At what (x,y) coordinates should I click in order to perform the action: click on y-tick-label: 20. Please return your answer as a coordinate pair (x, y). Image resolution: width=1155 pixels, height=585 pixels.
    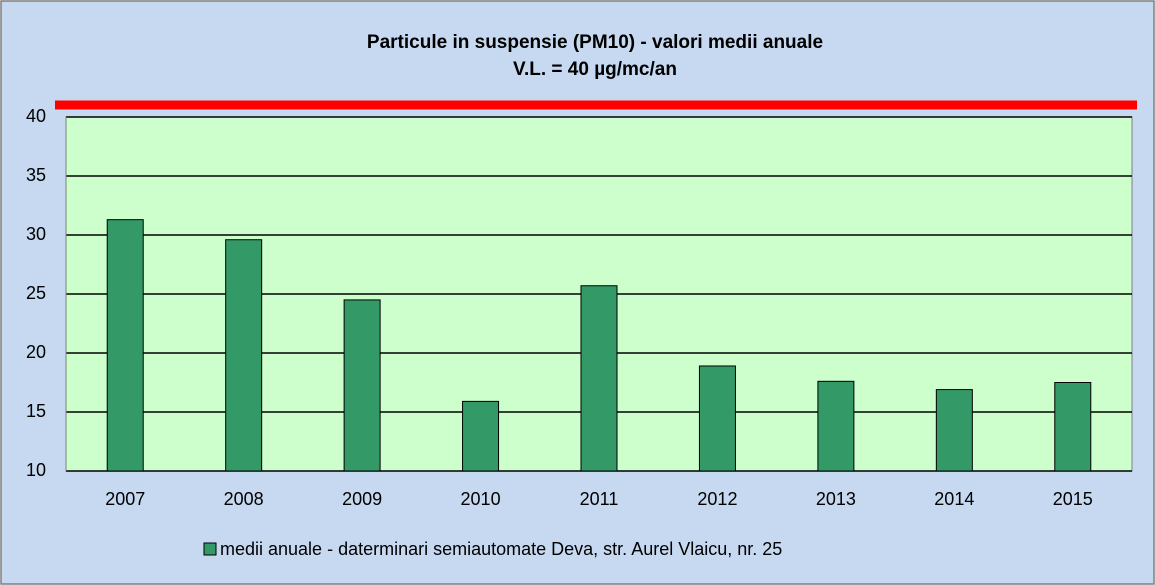
    Looking at the image, I should click on (36, 352).